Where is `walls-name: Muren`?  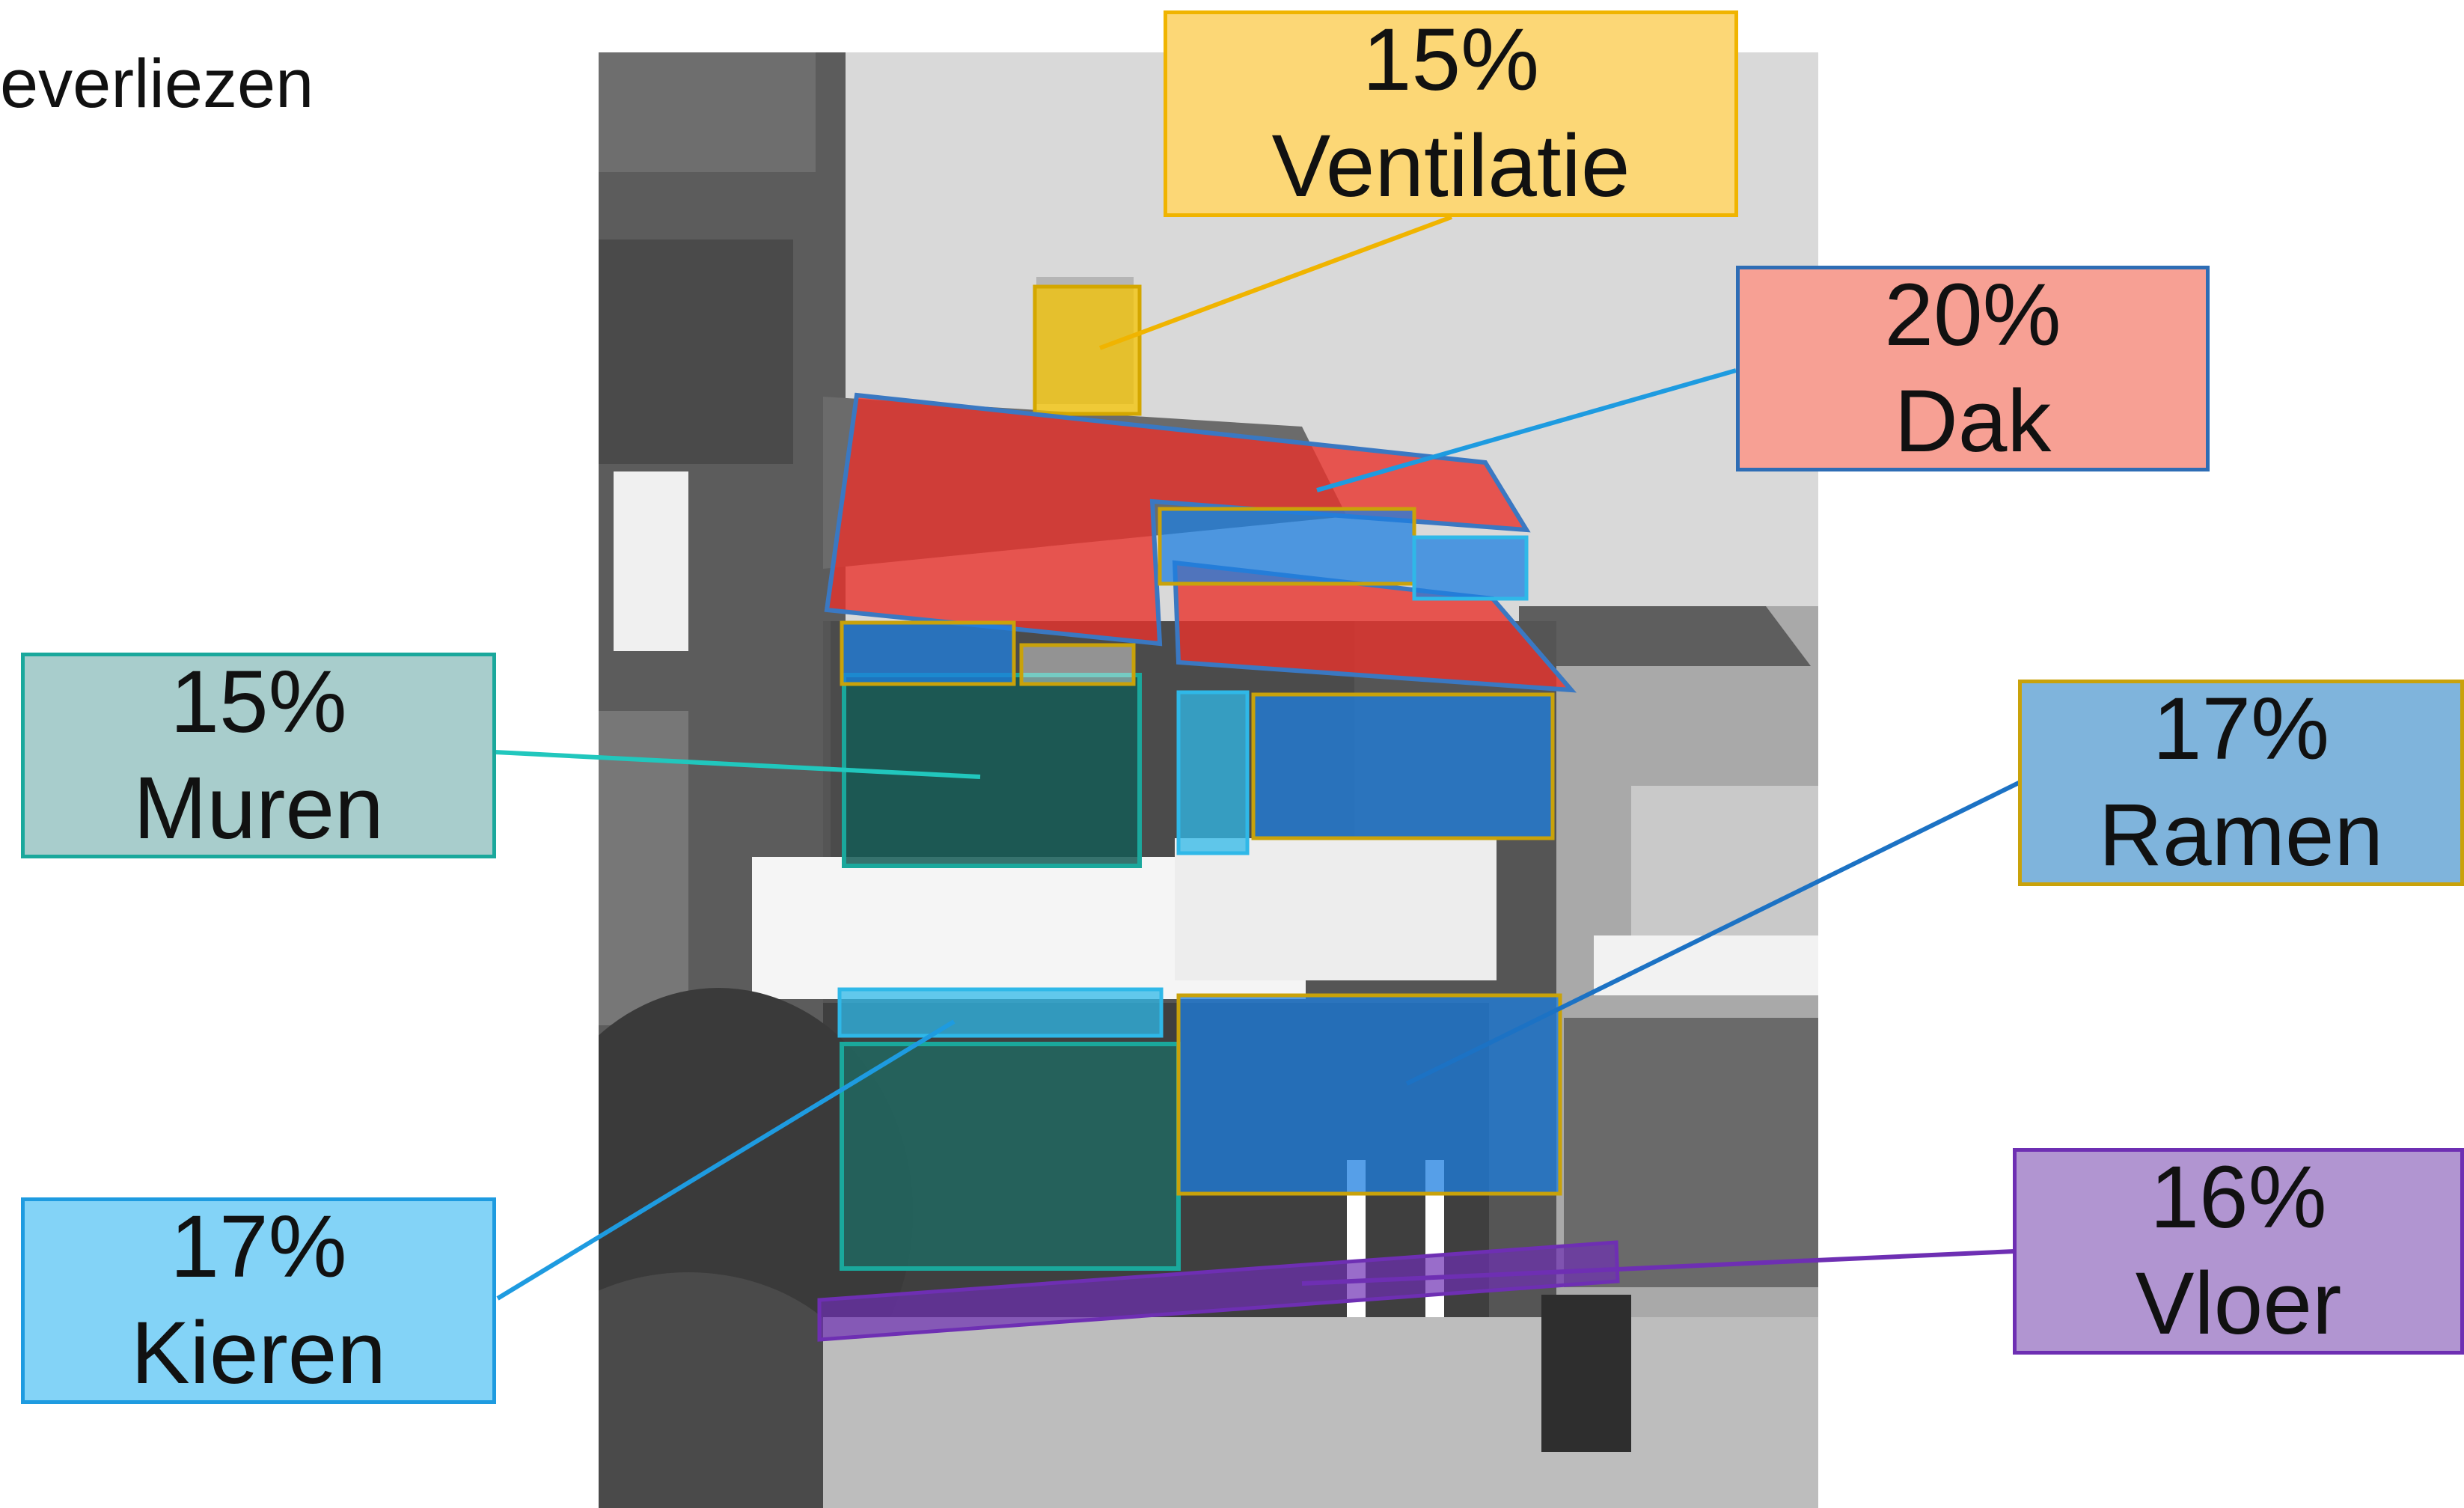 walls-name: Muren is located at coordinates (258, 808).